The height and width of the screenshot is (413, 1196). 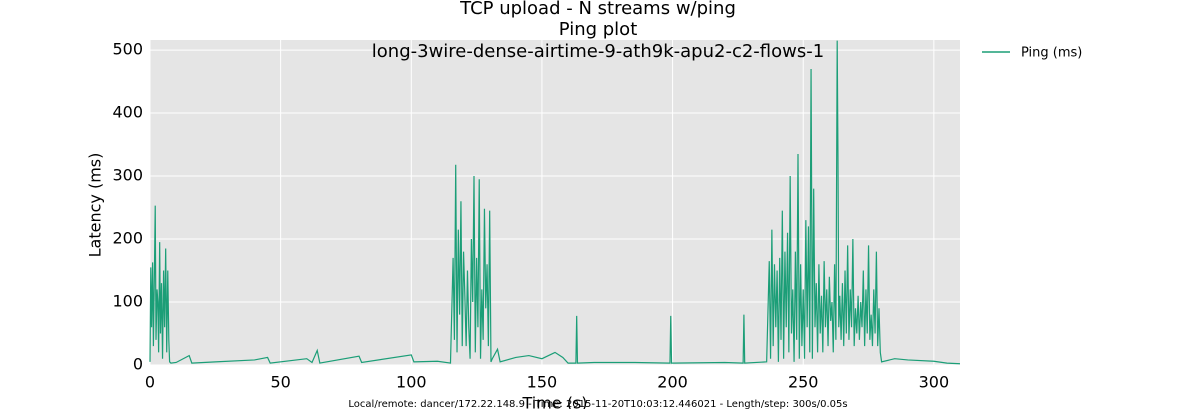 I want to click on x-tick-label: 250, so click(x=803, y=382).